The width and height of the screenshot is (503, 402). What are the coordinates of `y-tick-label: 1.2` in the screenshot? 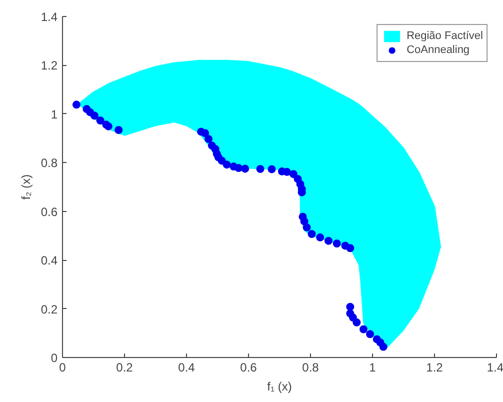 It's located at (49, 65).